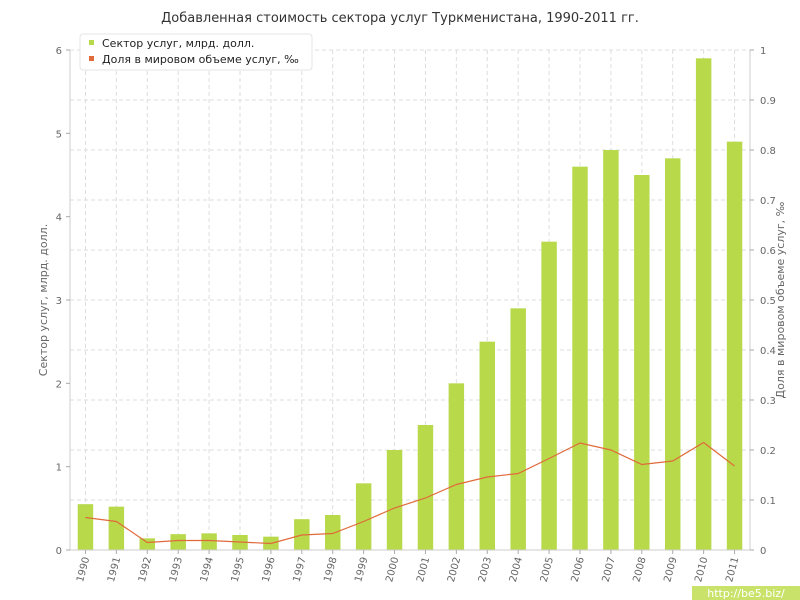 The image size is (800, 600). I want to click on x-tick-label: 1999, so click(361, 569).